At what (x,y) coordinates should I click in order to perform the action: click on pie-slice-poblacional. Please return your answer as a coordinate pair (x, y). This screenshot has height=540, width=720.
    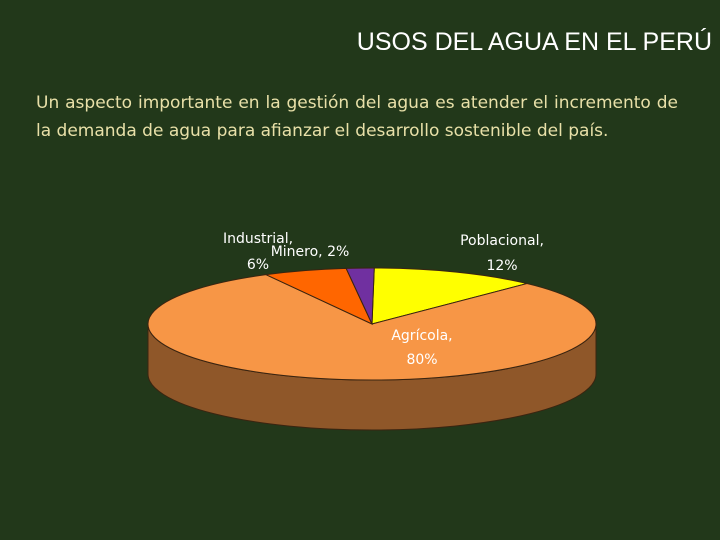
    Looking at the image, I should click on (449, 296).